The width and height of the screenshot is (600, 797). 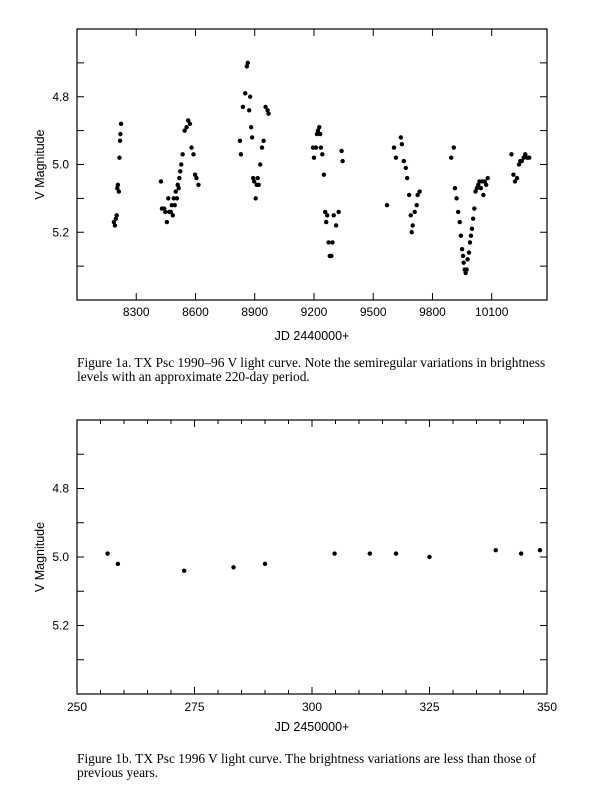 I want to click on y-tick-label: 4.8, so click(x=60, y=489).